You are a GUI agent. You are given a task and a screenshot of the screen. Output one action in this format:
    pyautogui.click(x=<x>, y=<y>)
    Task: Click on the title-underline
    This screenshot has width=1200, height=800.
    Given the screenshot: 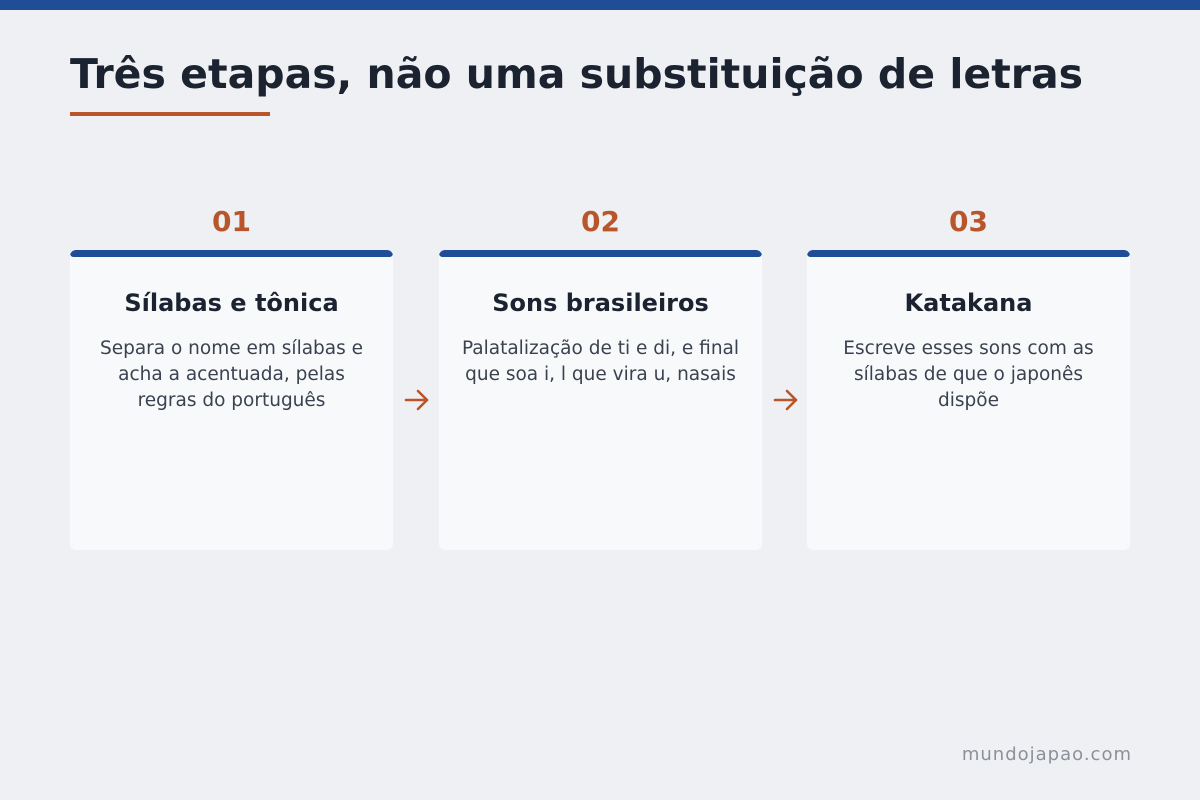 What is the action you would take?
    pyautogui.click(x=170, y=114)
    